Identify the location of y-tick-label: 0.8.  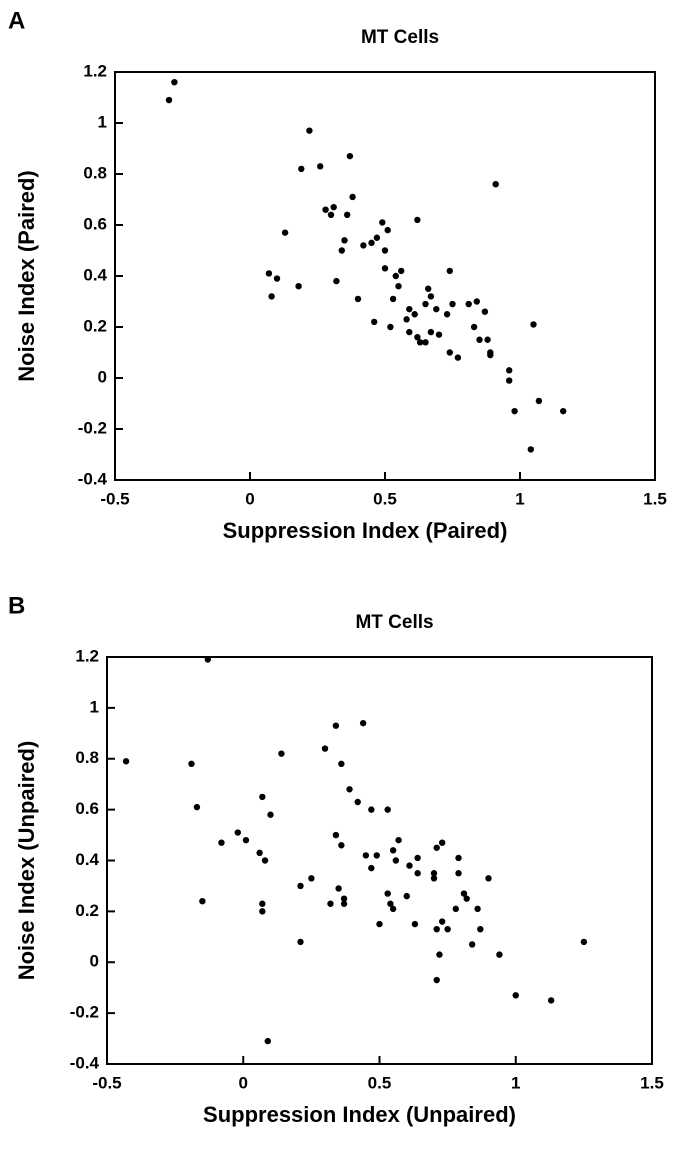
(87, 757).